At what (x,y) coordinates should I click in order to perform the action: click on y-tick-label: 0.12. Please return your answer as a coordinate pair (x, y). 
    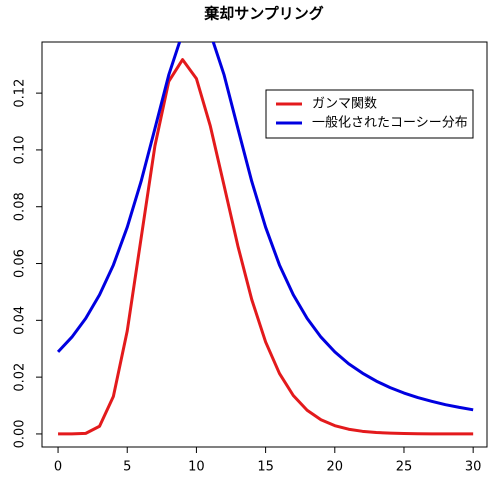
    Looking at the image, I should click on (20, 93).